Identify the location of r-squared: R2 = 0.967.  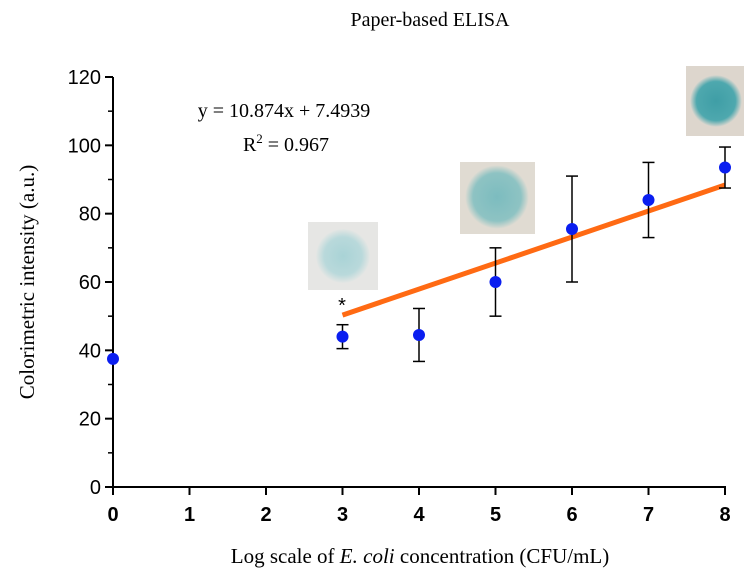
(286, 143).